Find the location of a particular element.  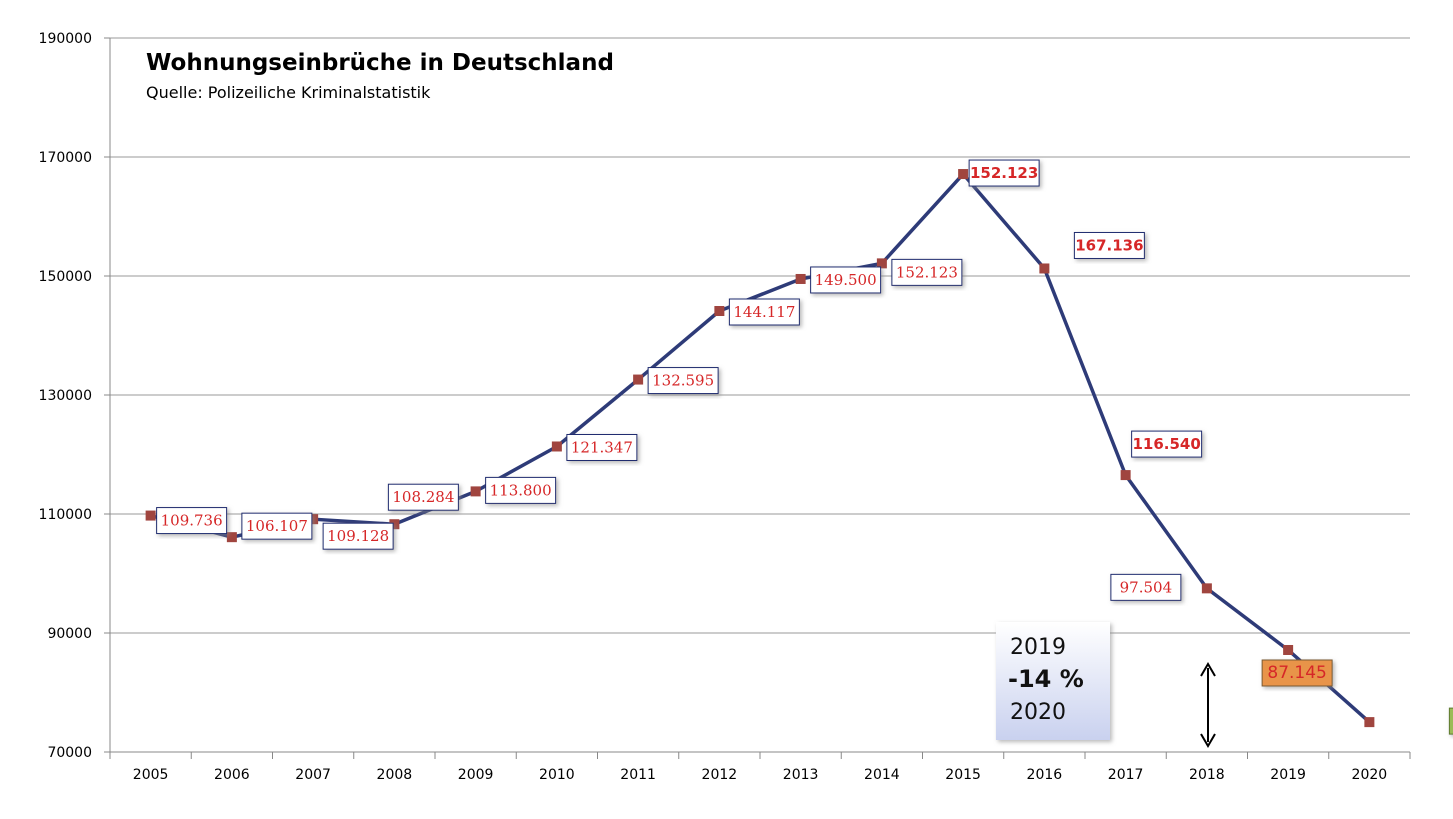

chart-title: Wohnungseinbrüche in Deutschland is located at coordinates (380, 63).